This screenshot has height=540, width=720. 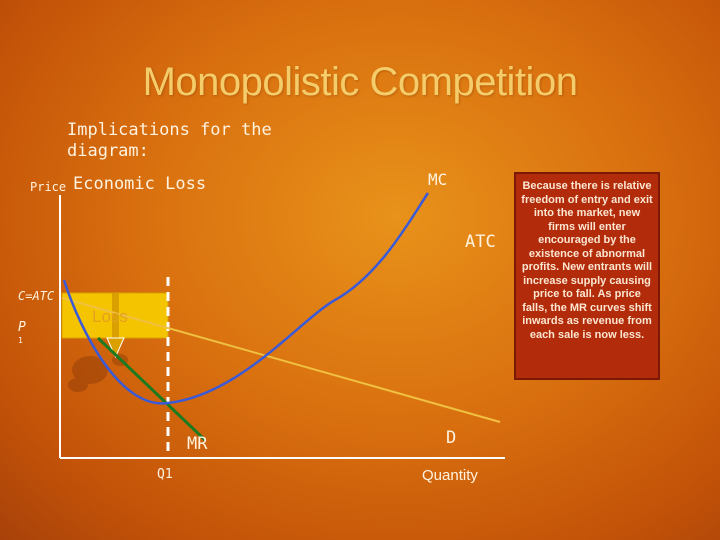 What do you see at coordinates (281, 360) in the screenshot?
I see `demand-curve` at bounding box center [281, 360].